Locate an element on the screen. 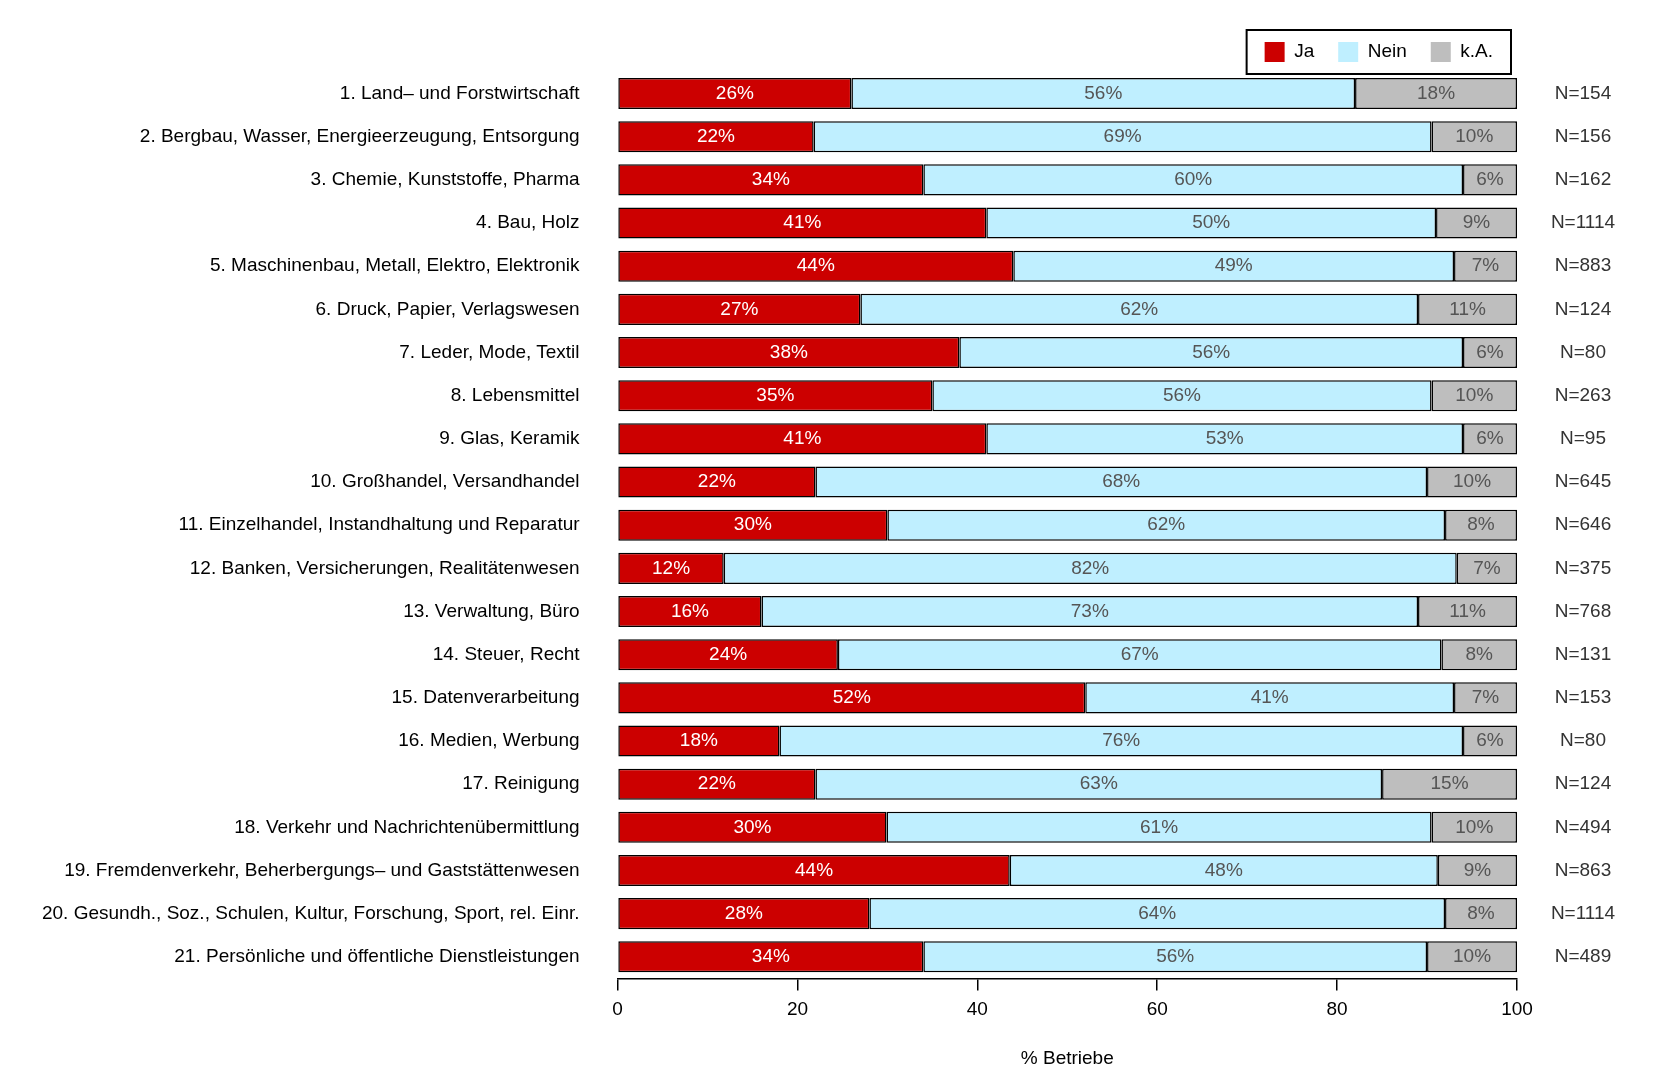  x-tick-label: 0 is located at coordinates (617, 1009).